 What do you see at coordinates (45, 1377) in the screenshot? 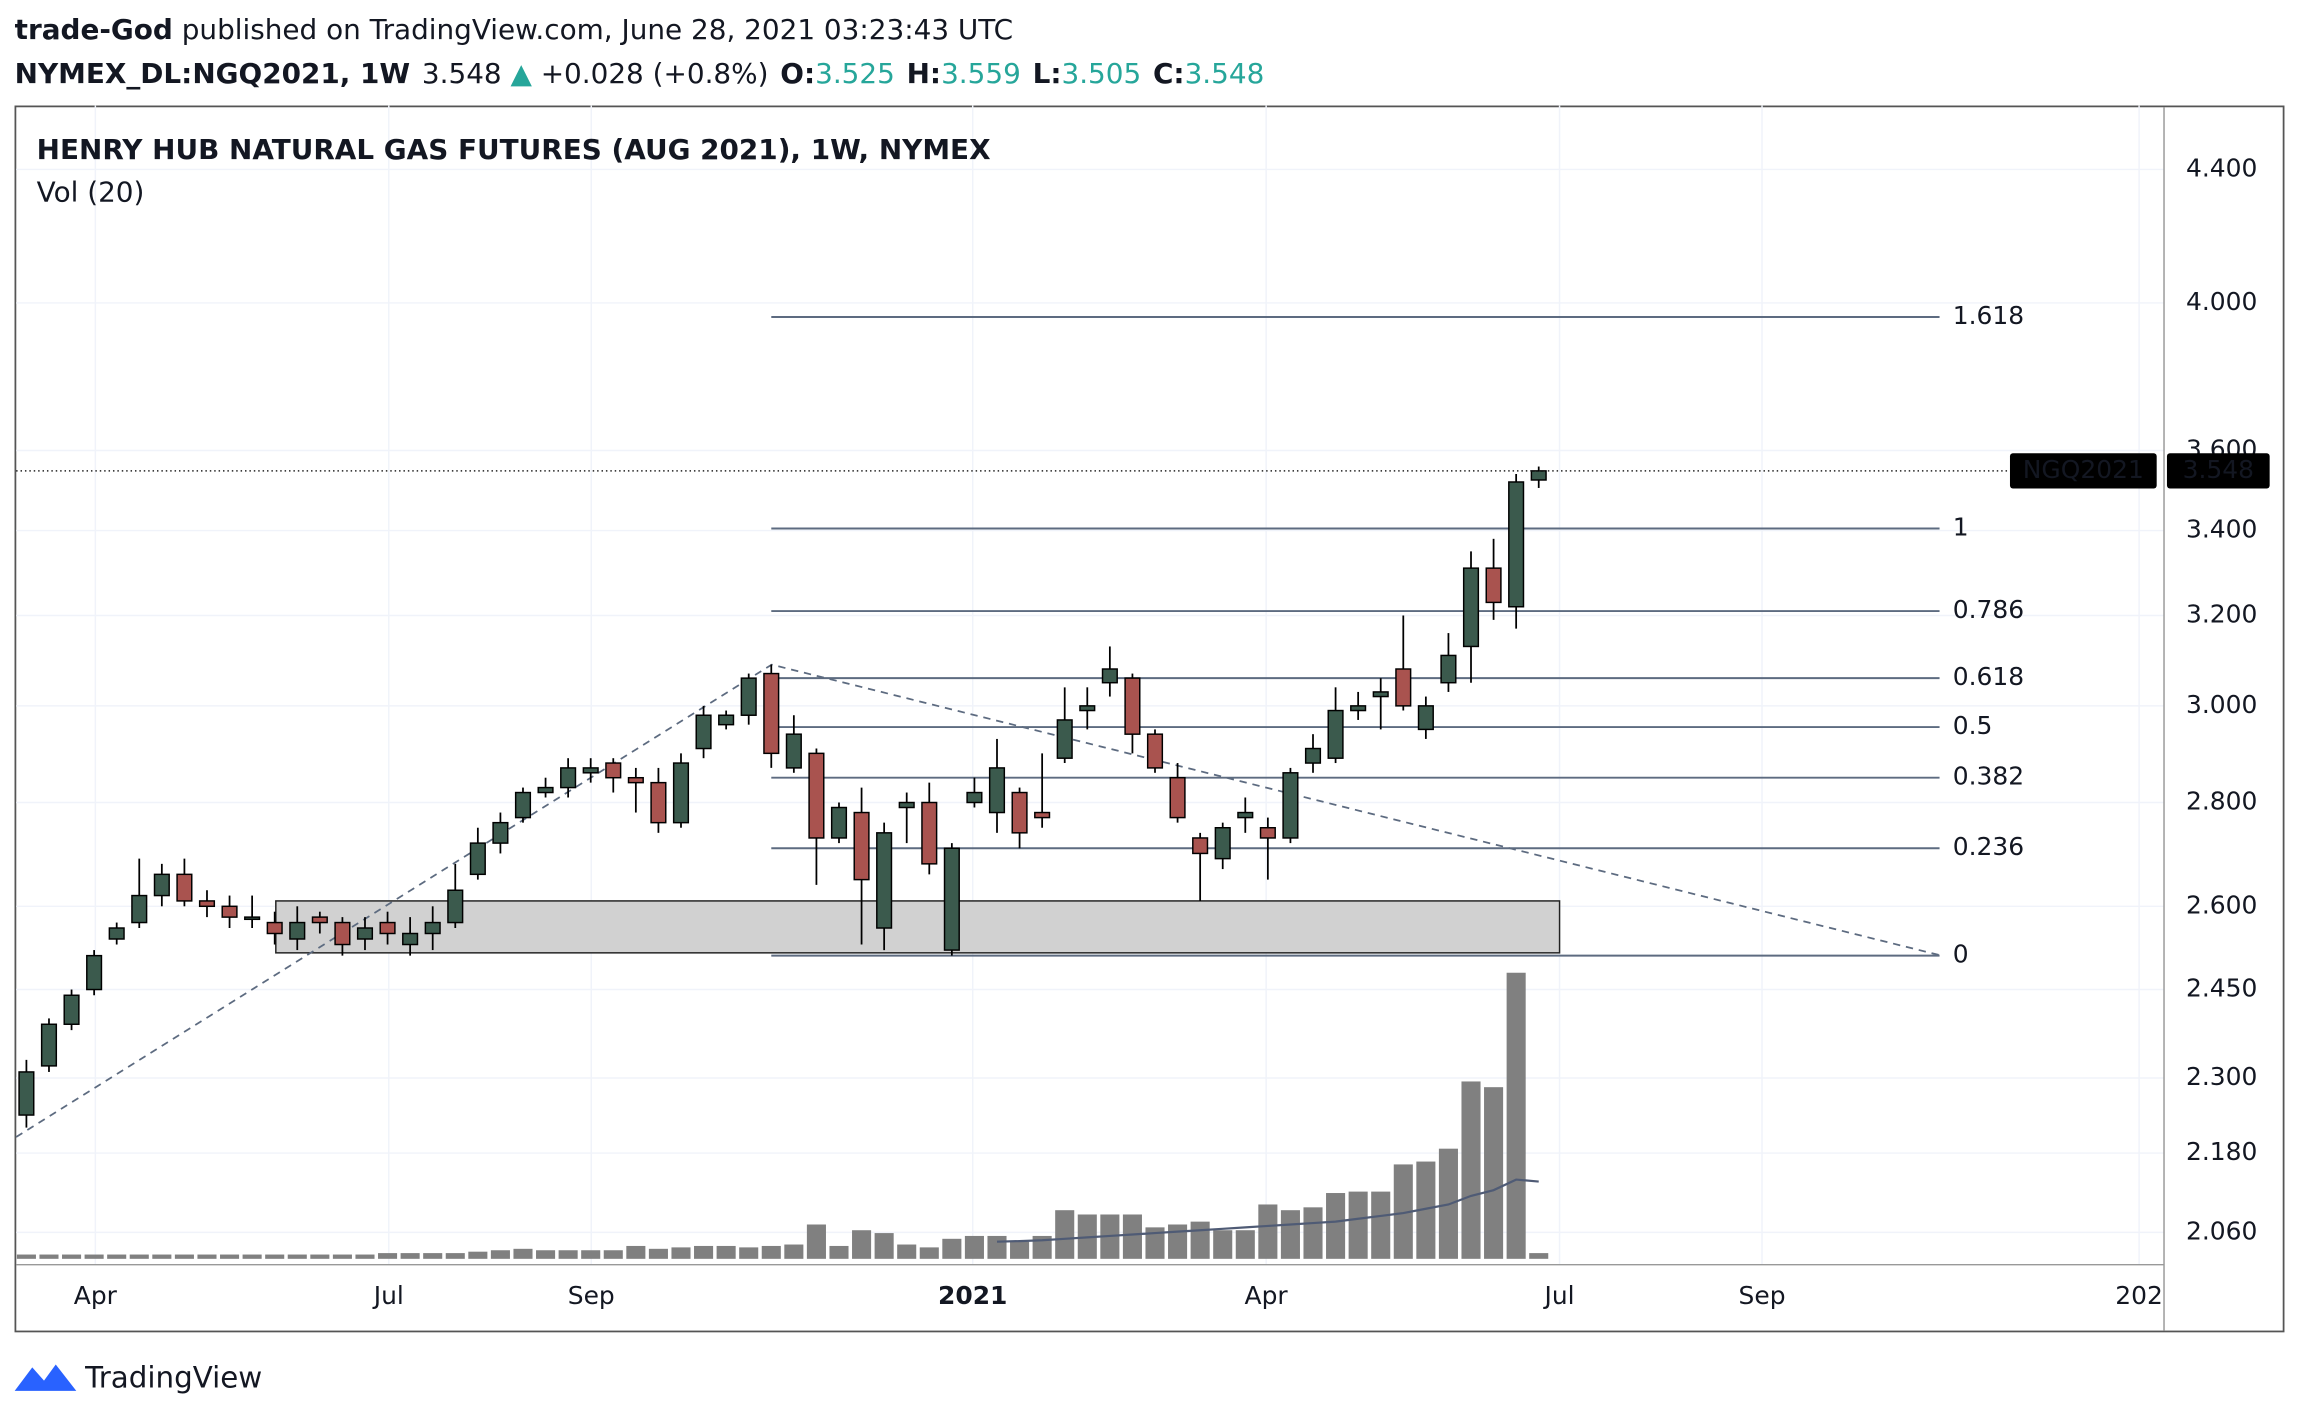
I see `logo-icon` at bounding box center [45, 1377].